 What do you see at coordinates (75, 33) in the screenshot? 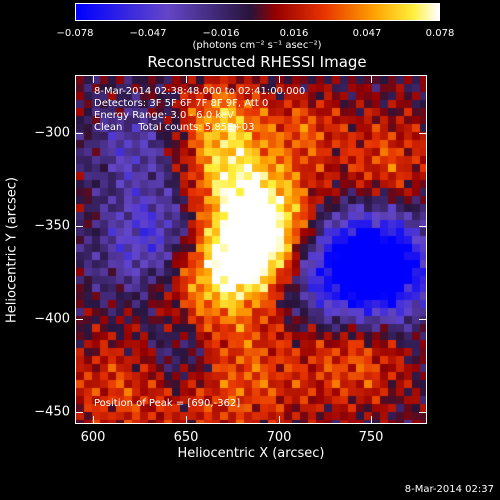
I see `colorbar-tick-label: −0.078` at bounding box center [75, 33].